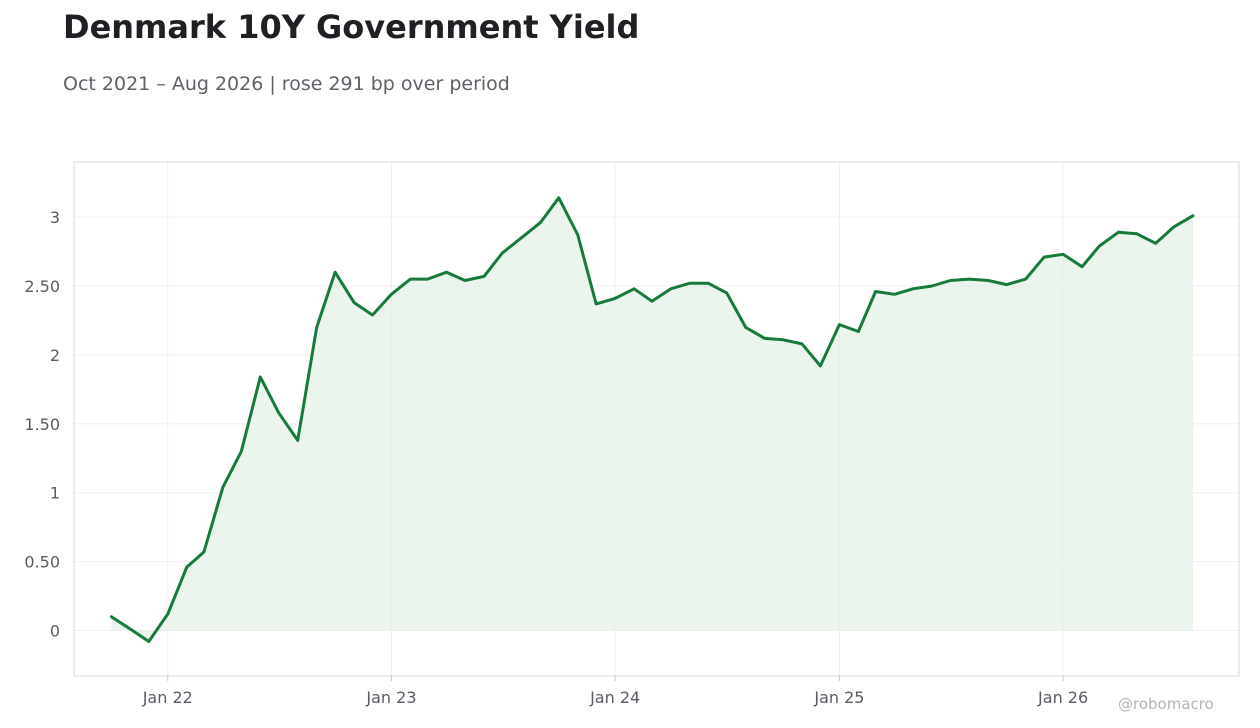 Image resolution: width=1260 pixels, height=728 pixels. Describe the element at coordinates (167, 697) in the screenshot. I see `x-tick-label: Jan 22` at that location.